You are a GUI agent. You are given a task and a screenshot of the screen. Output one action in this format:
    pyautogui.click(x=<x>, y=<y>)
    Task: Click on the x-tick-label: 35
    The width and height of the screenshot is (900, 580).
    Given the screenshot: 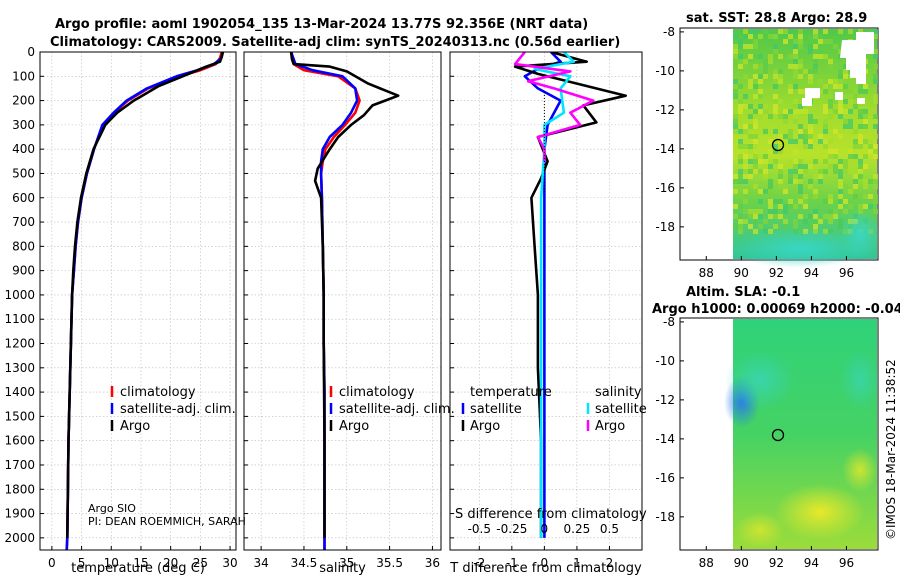 What is the action you would take?
    pyautogui.click(x=346, y=563)
    